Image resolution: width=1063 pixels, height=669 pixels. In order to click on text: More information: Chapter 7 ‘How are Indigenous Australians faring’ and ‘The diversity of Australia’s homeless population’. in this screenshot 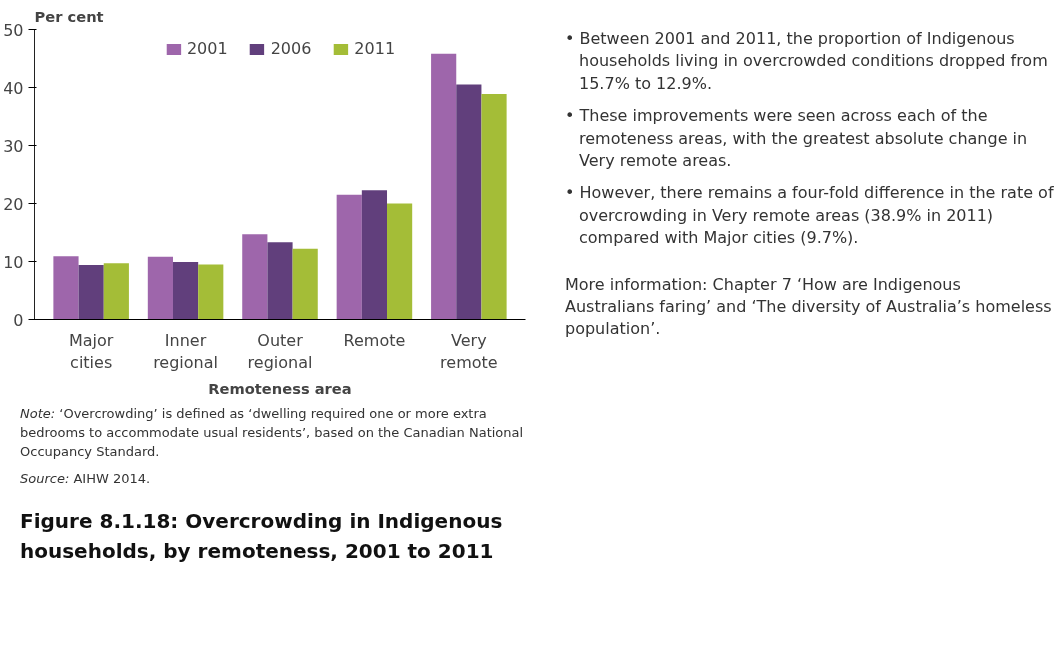, I will do `click(809, 307)`.